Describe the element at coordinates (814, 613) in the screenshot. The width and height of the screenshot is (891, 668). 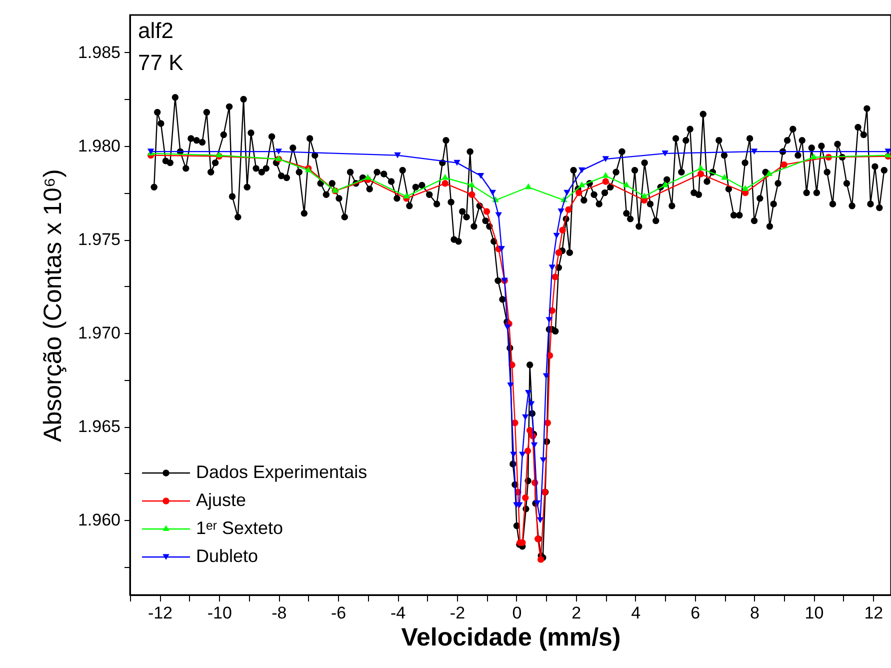
I see `x-tick-label: 10` at that location.